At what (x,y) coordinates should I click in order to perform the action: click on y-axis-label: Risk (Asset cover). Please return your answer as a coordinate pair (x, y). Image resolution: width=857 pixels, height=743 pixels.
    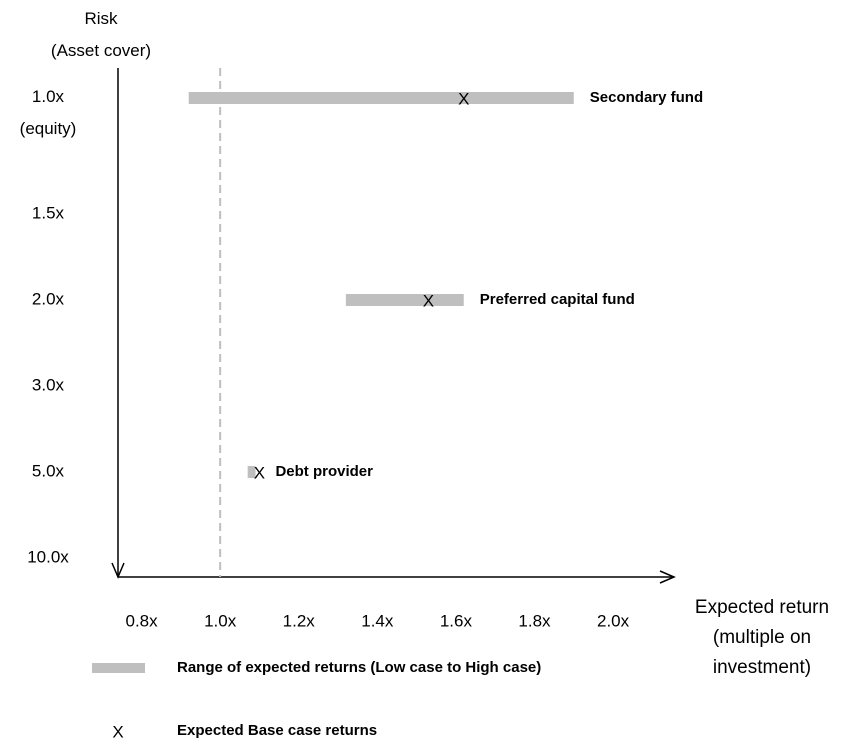
    Looking at the image, I should click on (101, 34).